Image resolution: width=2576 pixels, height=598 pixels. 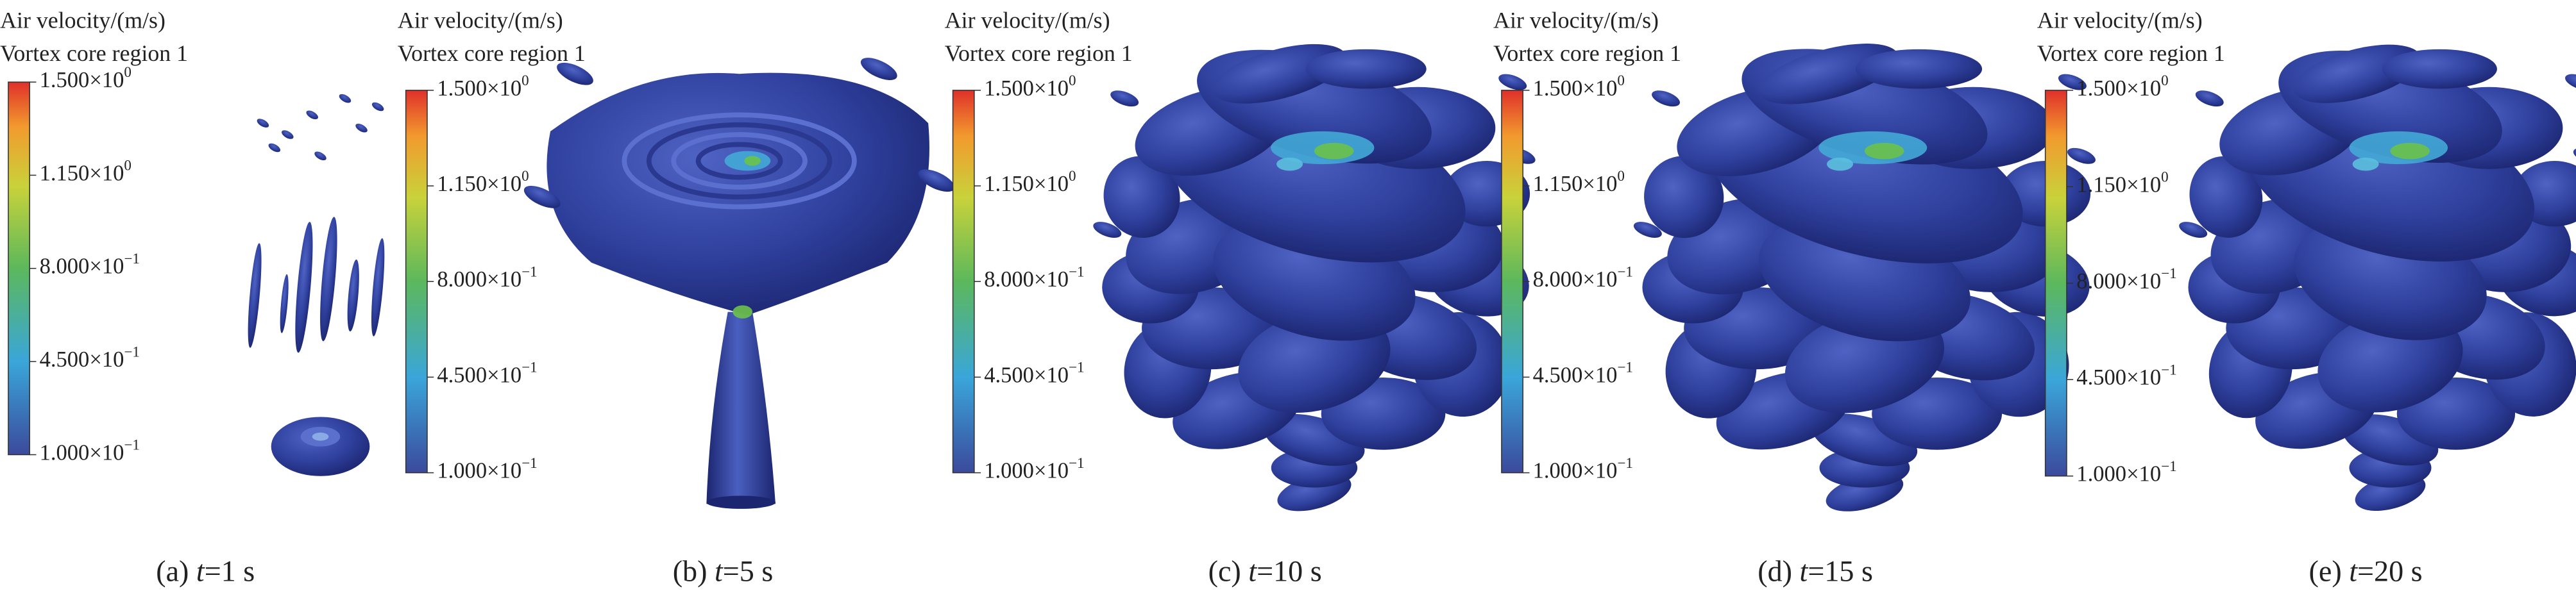 I want to click on caption: (a) t=1 s, so click(x=205, y=571).